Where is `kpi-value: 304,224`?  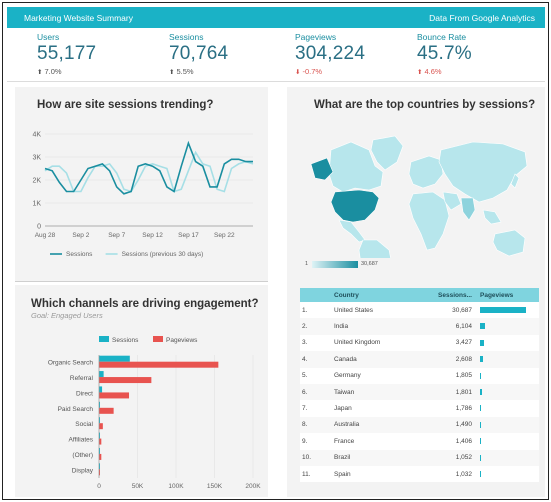 kpi-value: 304,224 is located at coordinates (330, 53).